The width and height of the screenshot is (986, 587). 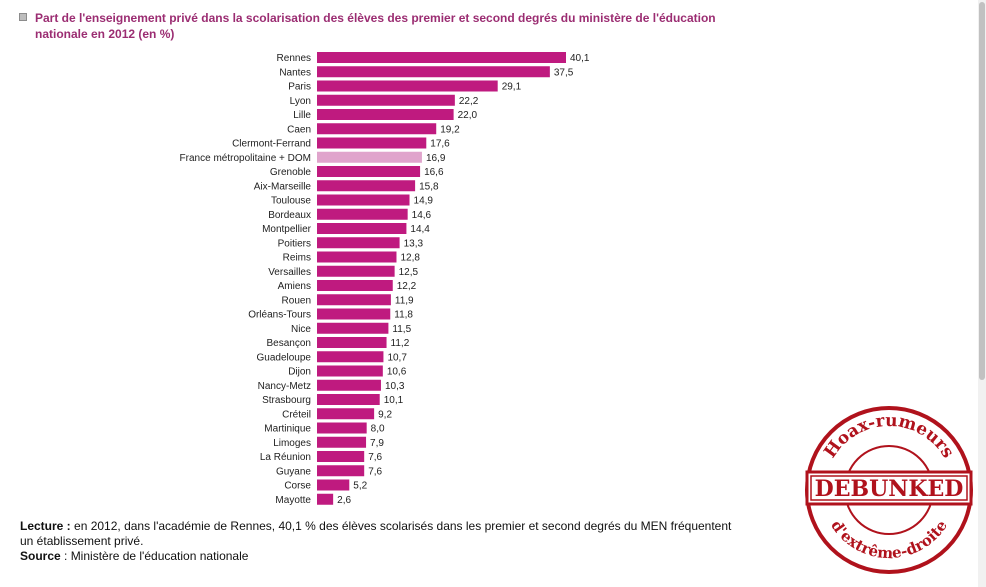 What do you see at coordinates (297, 486) in the screenshot?
I see `category-label: Corse` at bounding box center [297, 486].